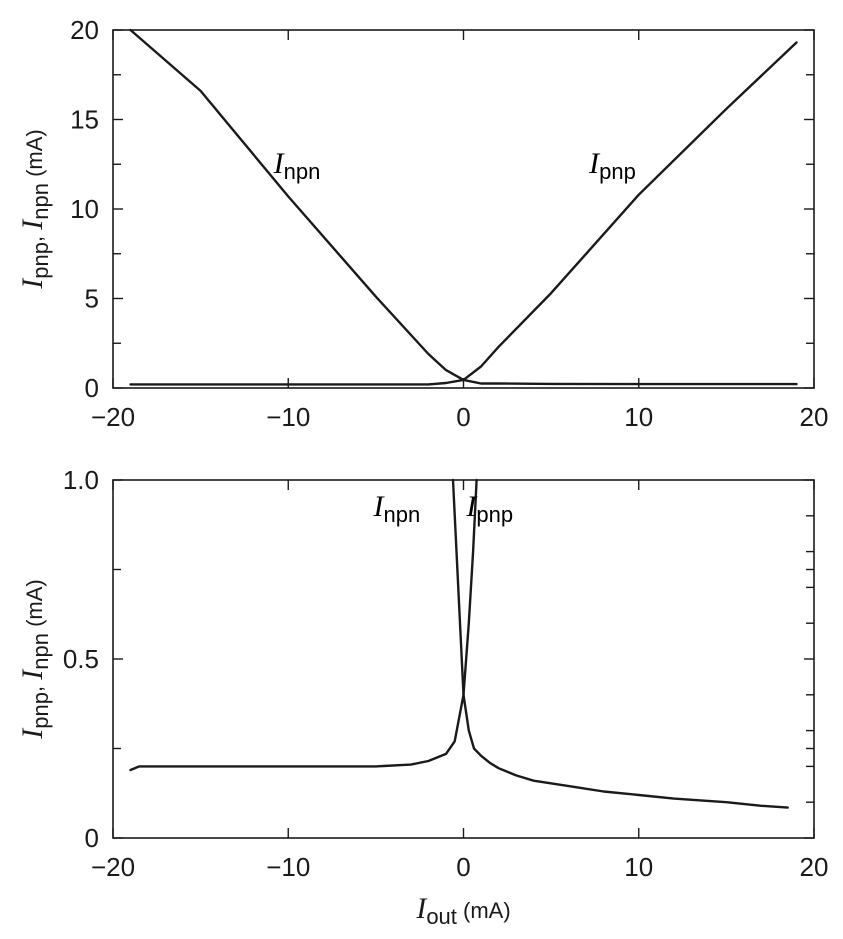 This screenshot has height=939, width=843. I want to click on bottom-x-axis-label-part: I, so click(421, 908).